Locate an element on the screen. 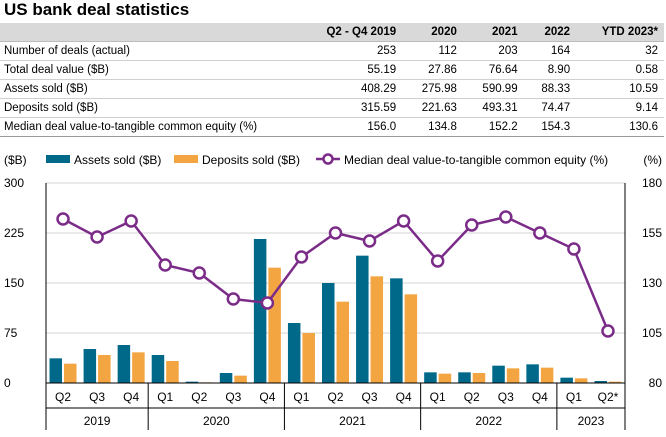 This screenshot has width=666, height=437. table-cell: 154.3 is located at coordinates (550, 127).